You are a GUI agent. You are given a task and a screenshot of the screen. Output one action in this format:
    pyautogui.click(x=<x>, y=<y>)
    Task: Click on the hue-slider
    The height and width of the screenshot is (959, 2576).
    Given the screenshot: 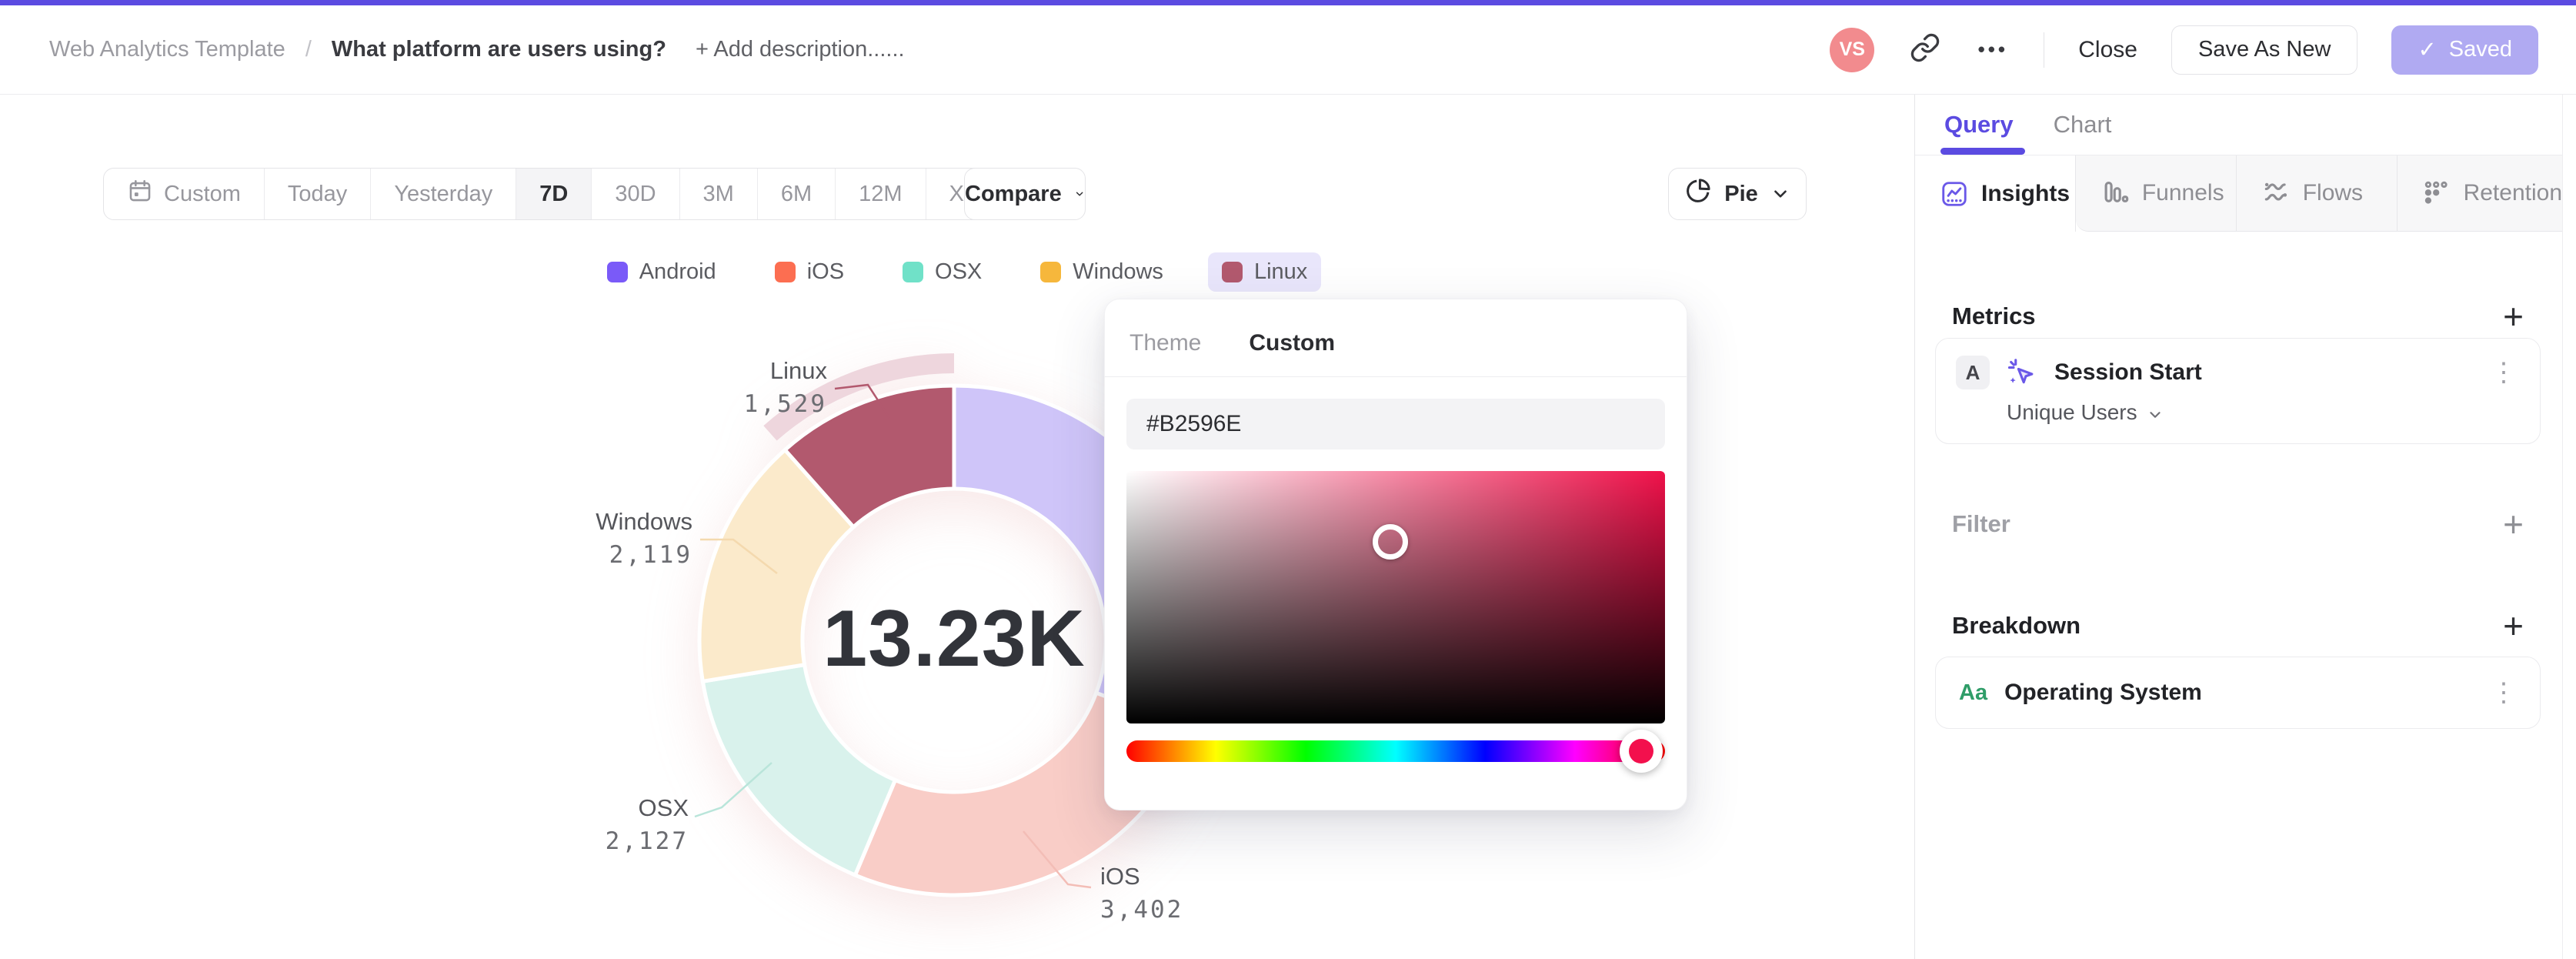 What is the action you would take?
    pyautogui.click(x=1395, y=751)
    